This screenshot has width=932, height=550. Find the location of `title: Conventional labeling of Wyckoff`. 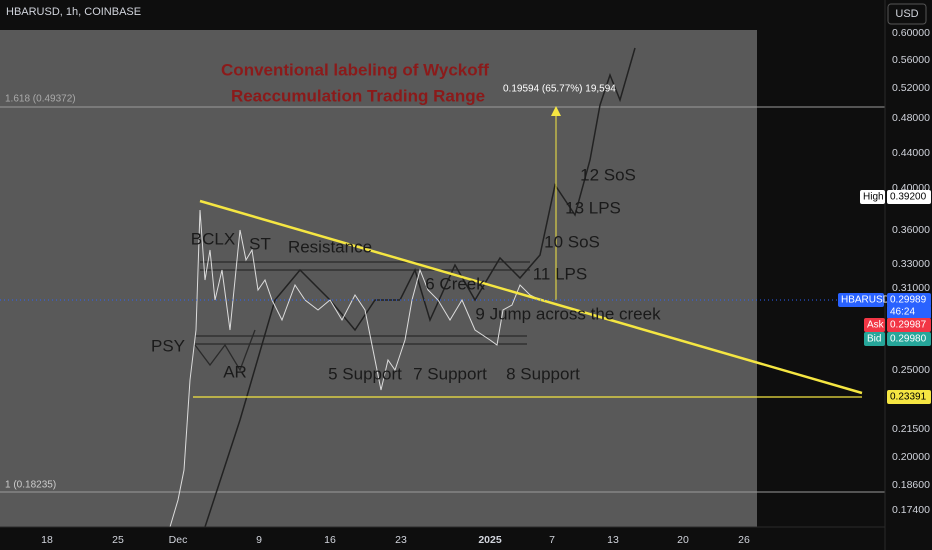

title: Conventional labeling of Wyckoff is located at coordinates (355, 69).